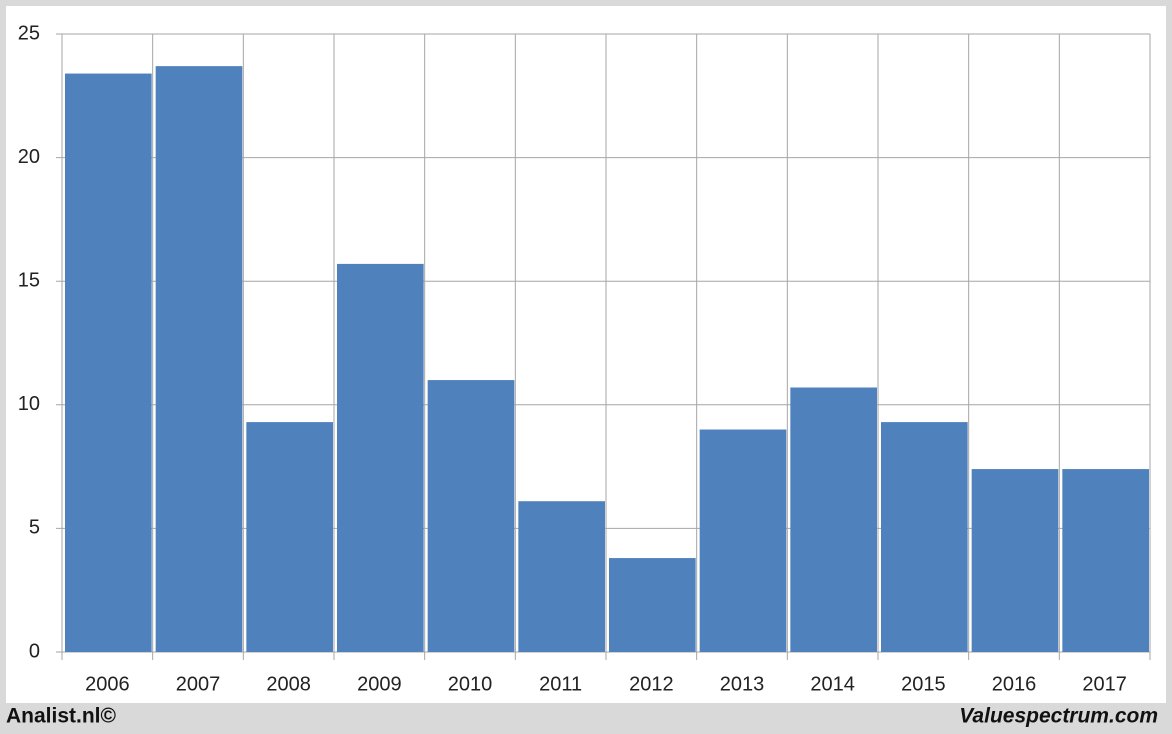 Image resolution: width=1172 pixels, height=734 pixels. Describe the element at coordinates (742, 684) in the screenshot. I see `x-tick-label: 2013` at that location.